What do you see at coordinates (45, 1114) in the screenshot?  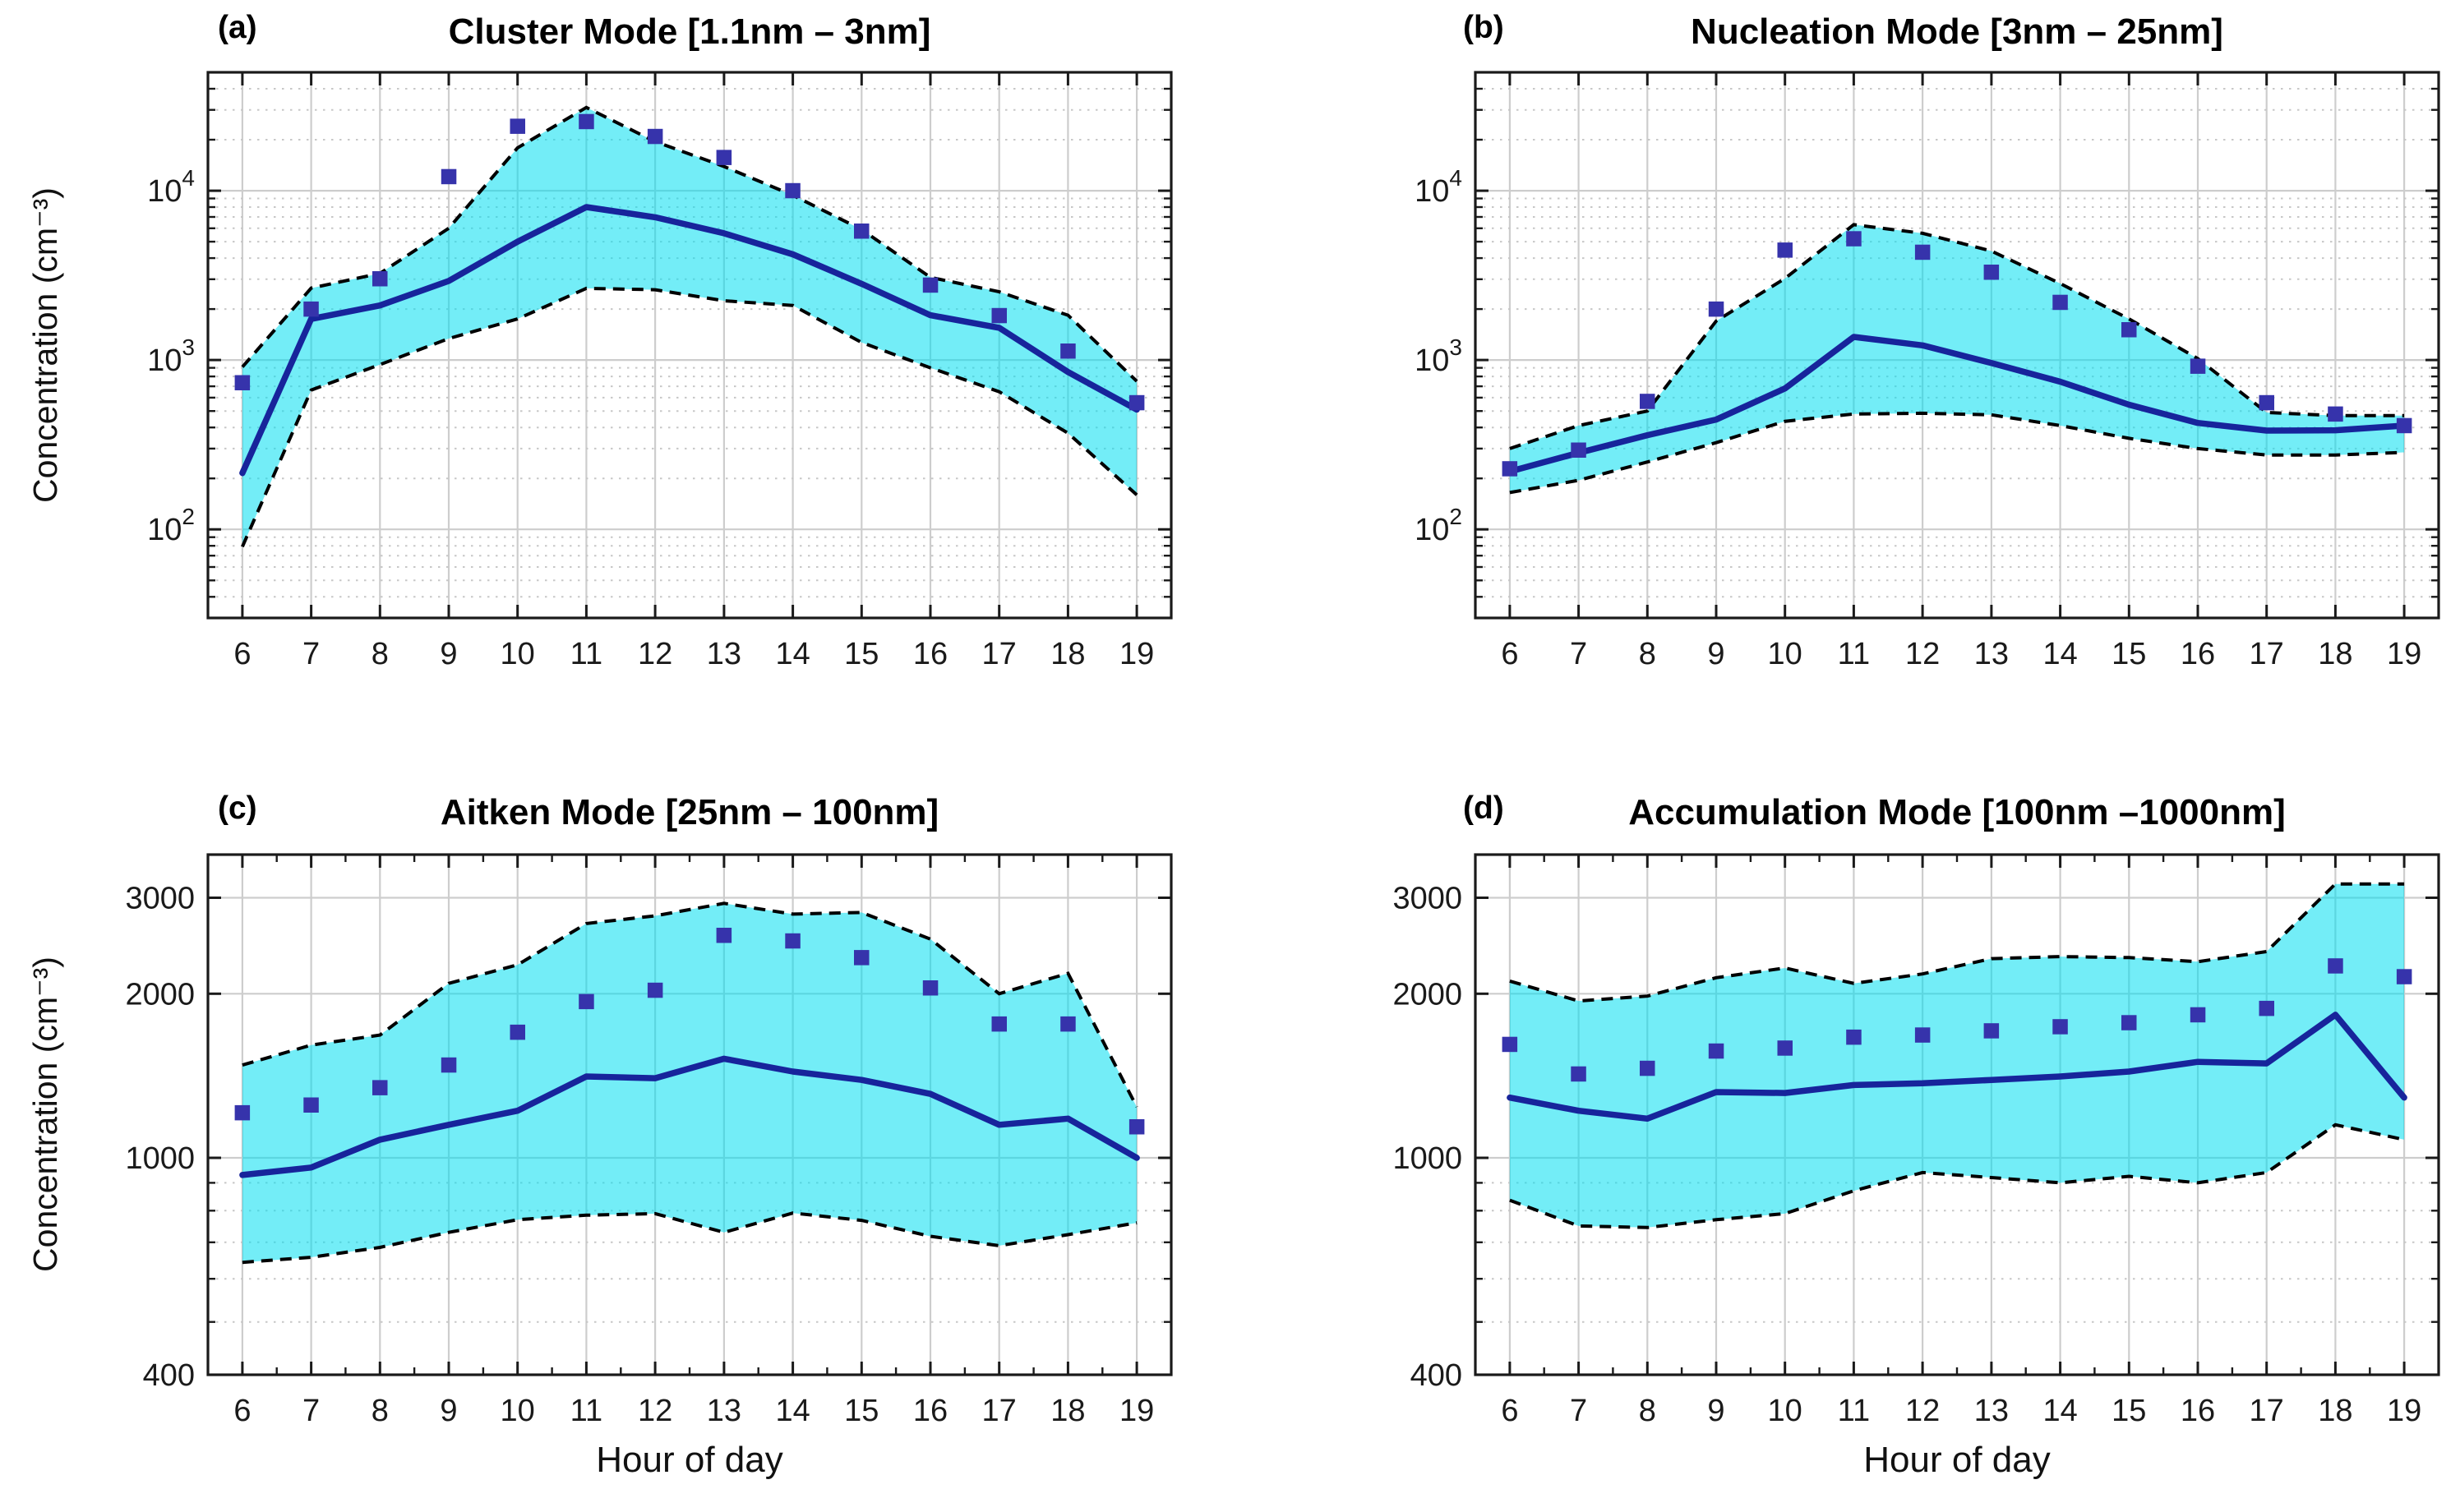 I see `panel-c-ylabel: Concentration (cm⁻³)` at bounding box center [45, 1114].